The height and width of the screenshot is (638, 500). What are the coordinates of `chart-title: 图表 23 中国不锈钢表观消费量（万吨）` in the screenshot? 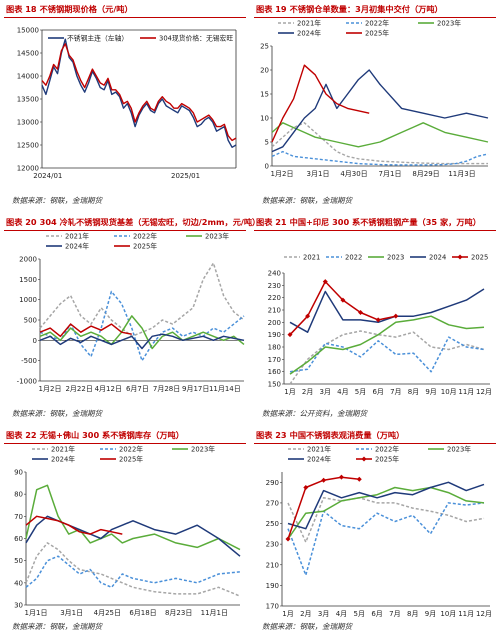 It's located at (330, 435).